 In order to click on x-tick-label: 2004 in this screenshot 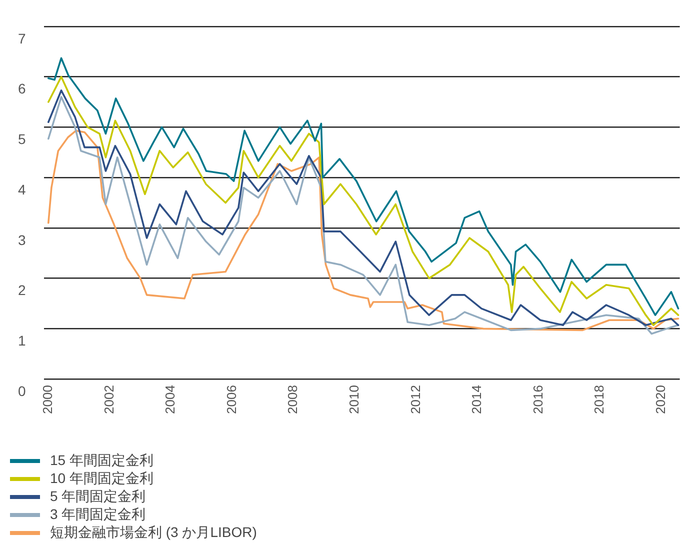, I will do `click(170, 399)`.